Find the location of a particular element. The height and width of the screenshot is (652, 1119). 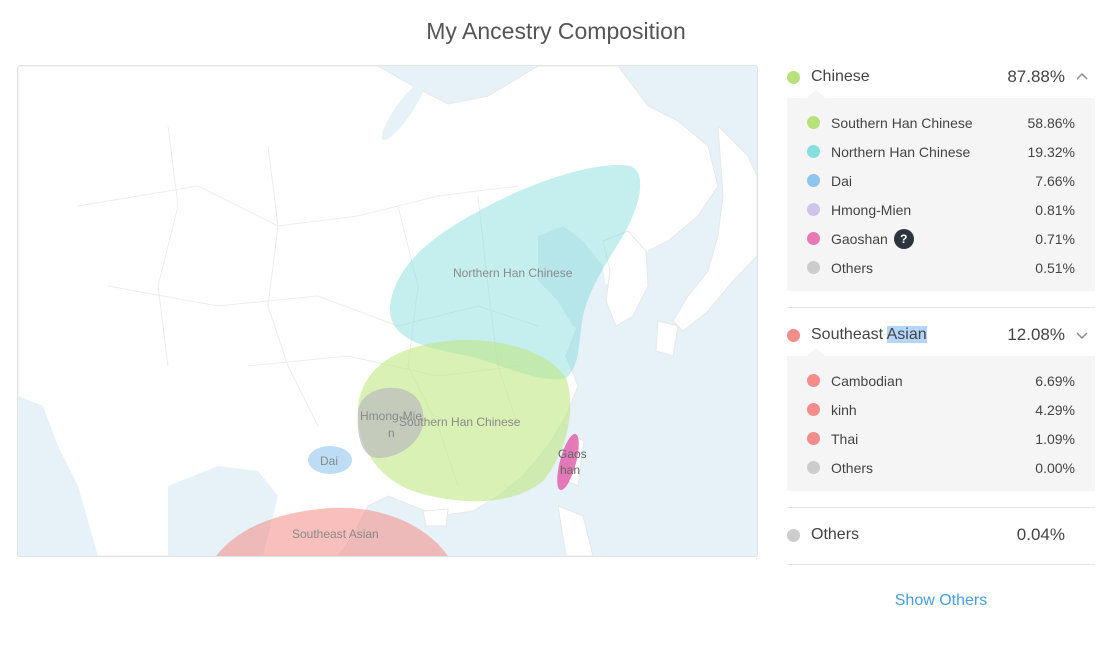

map-label-hmong-mien-a: Hmong-Mie is located at coordinates (391, 416).